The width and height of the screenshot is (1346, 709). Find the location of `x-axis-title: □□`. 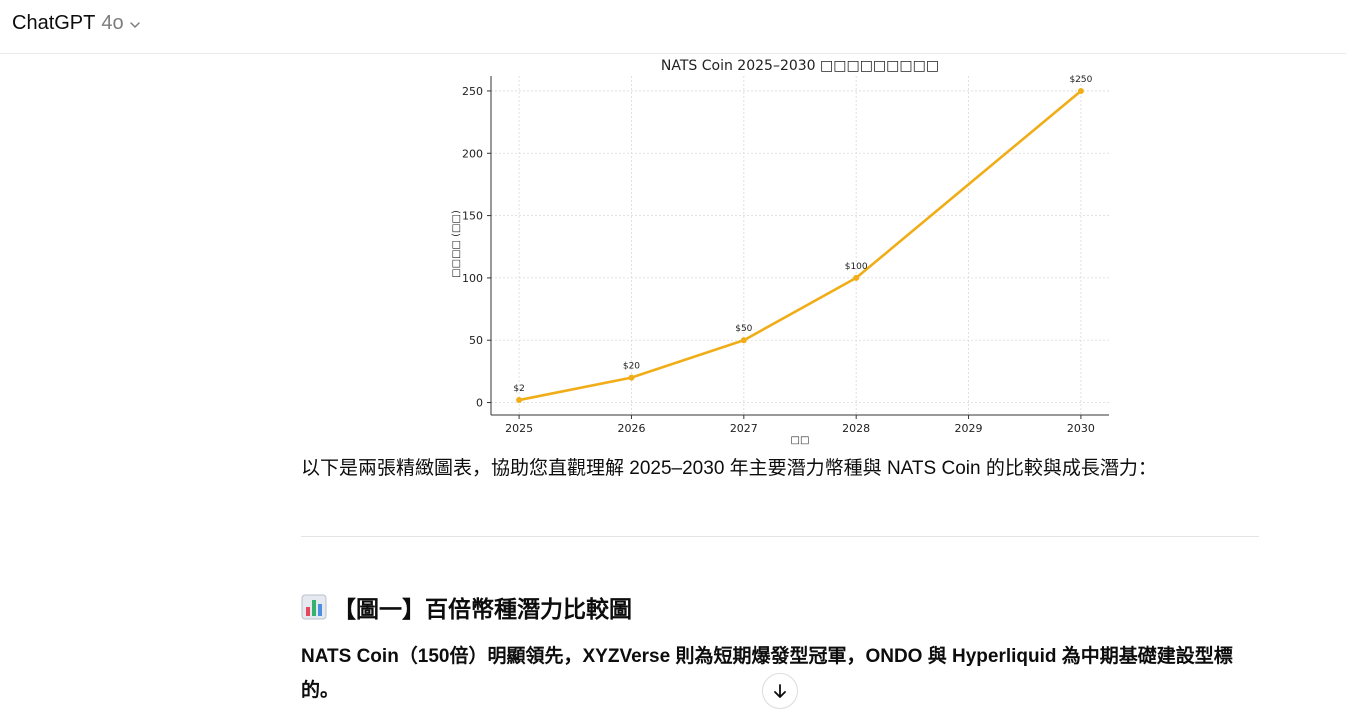

x-axis-title: □□ is located at coordinates (800, 440).